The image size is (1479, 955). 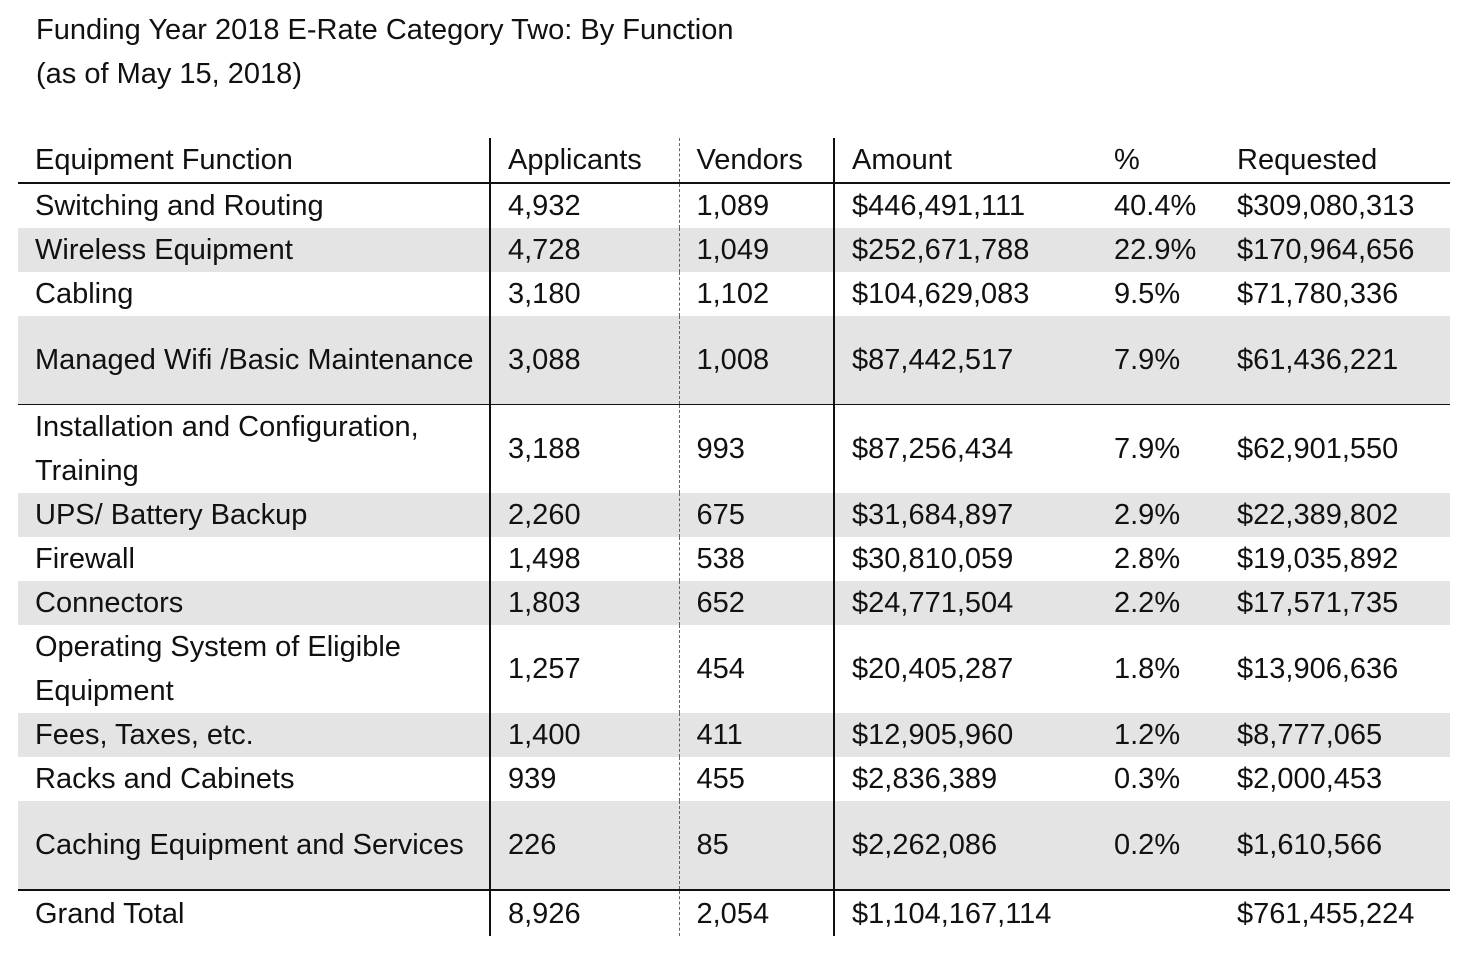 I want to click on cell-function: Connectors, so click(x=254, y=603).